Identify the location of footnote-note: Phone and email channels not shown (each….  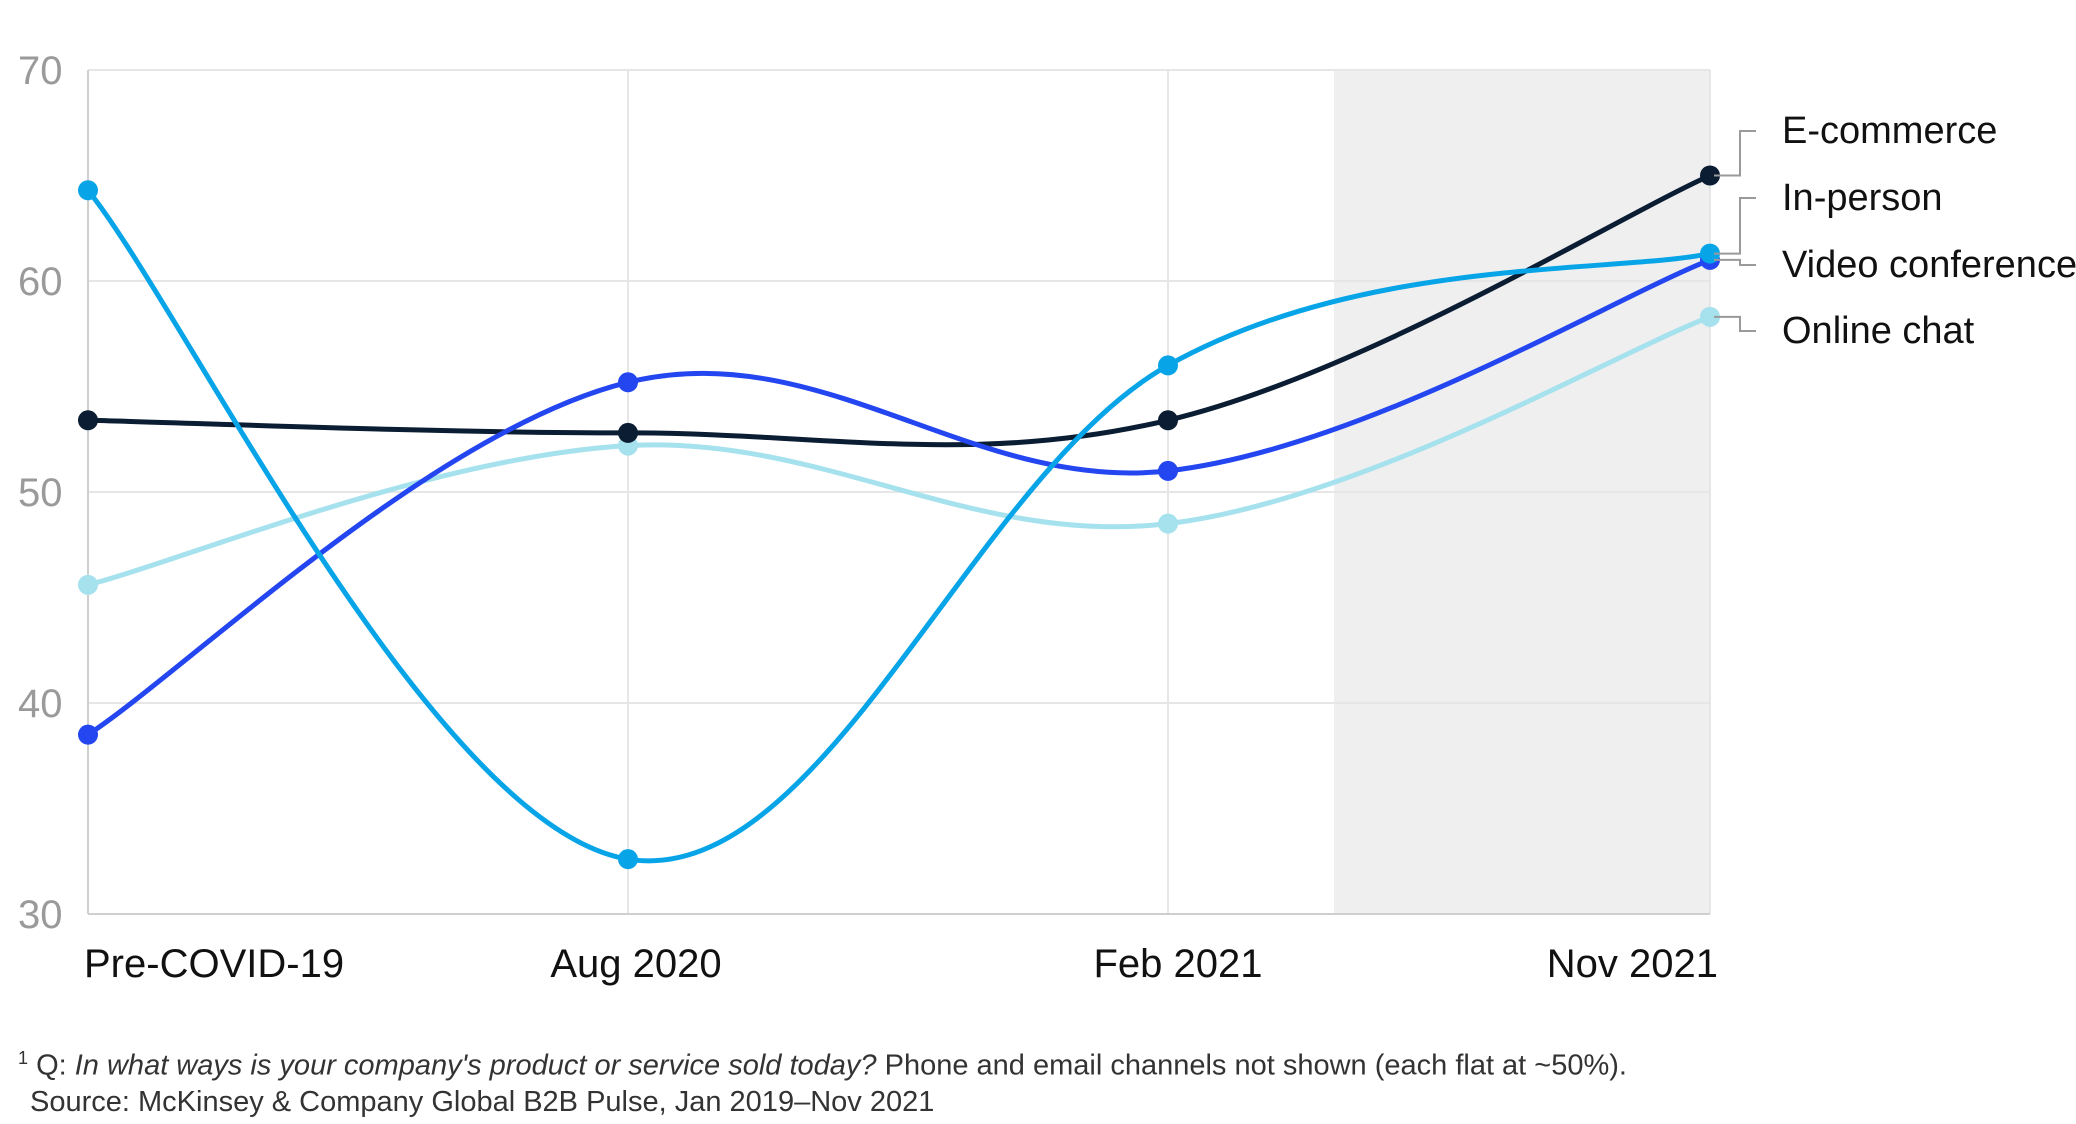
(1251, 1065).